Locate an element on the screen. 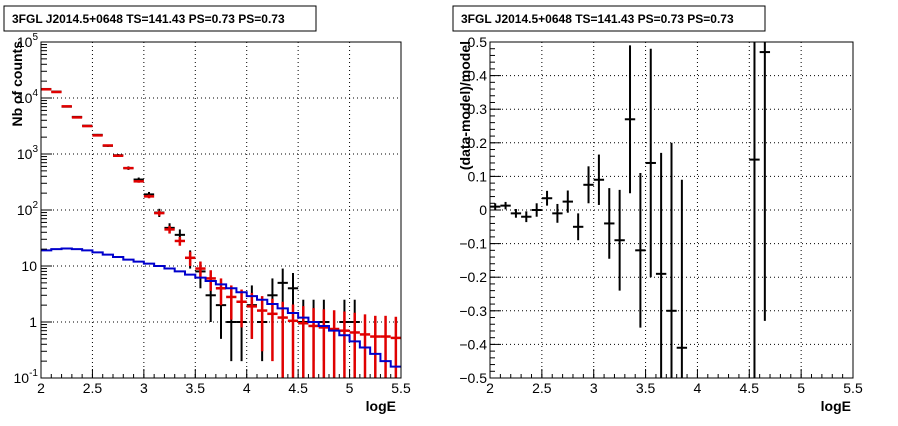  y-tick-label: 0 is located at coordinates (483, 210).